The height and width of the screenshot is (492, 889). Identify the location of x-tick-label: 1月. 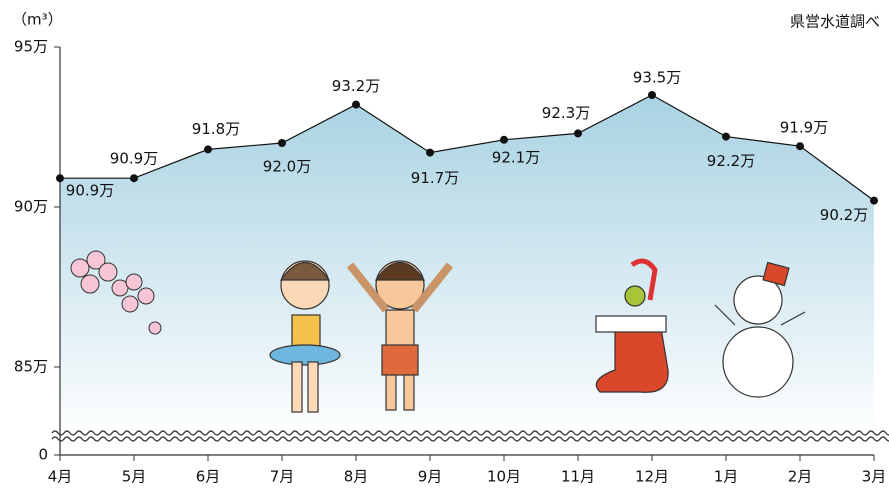
(726, 477).